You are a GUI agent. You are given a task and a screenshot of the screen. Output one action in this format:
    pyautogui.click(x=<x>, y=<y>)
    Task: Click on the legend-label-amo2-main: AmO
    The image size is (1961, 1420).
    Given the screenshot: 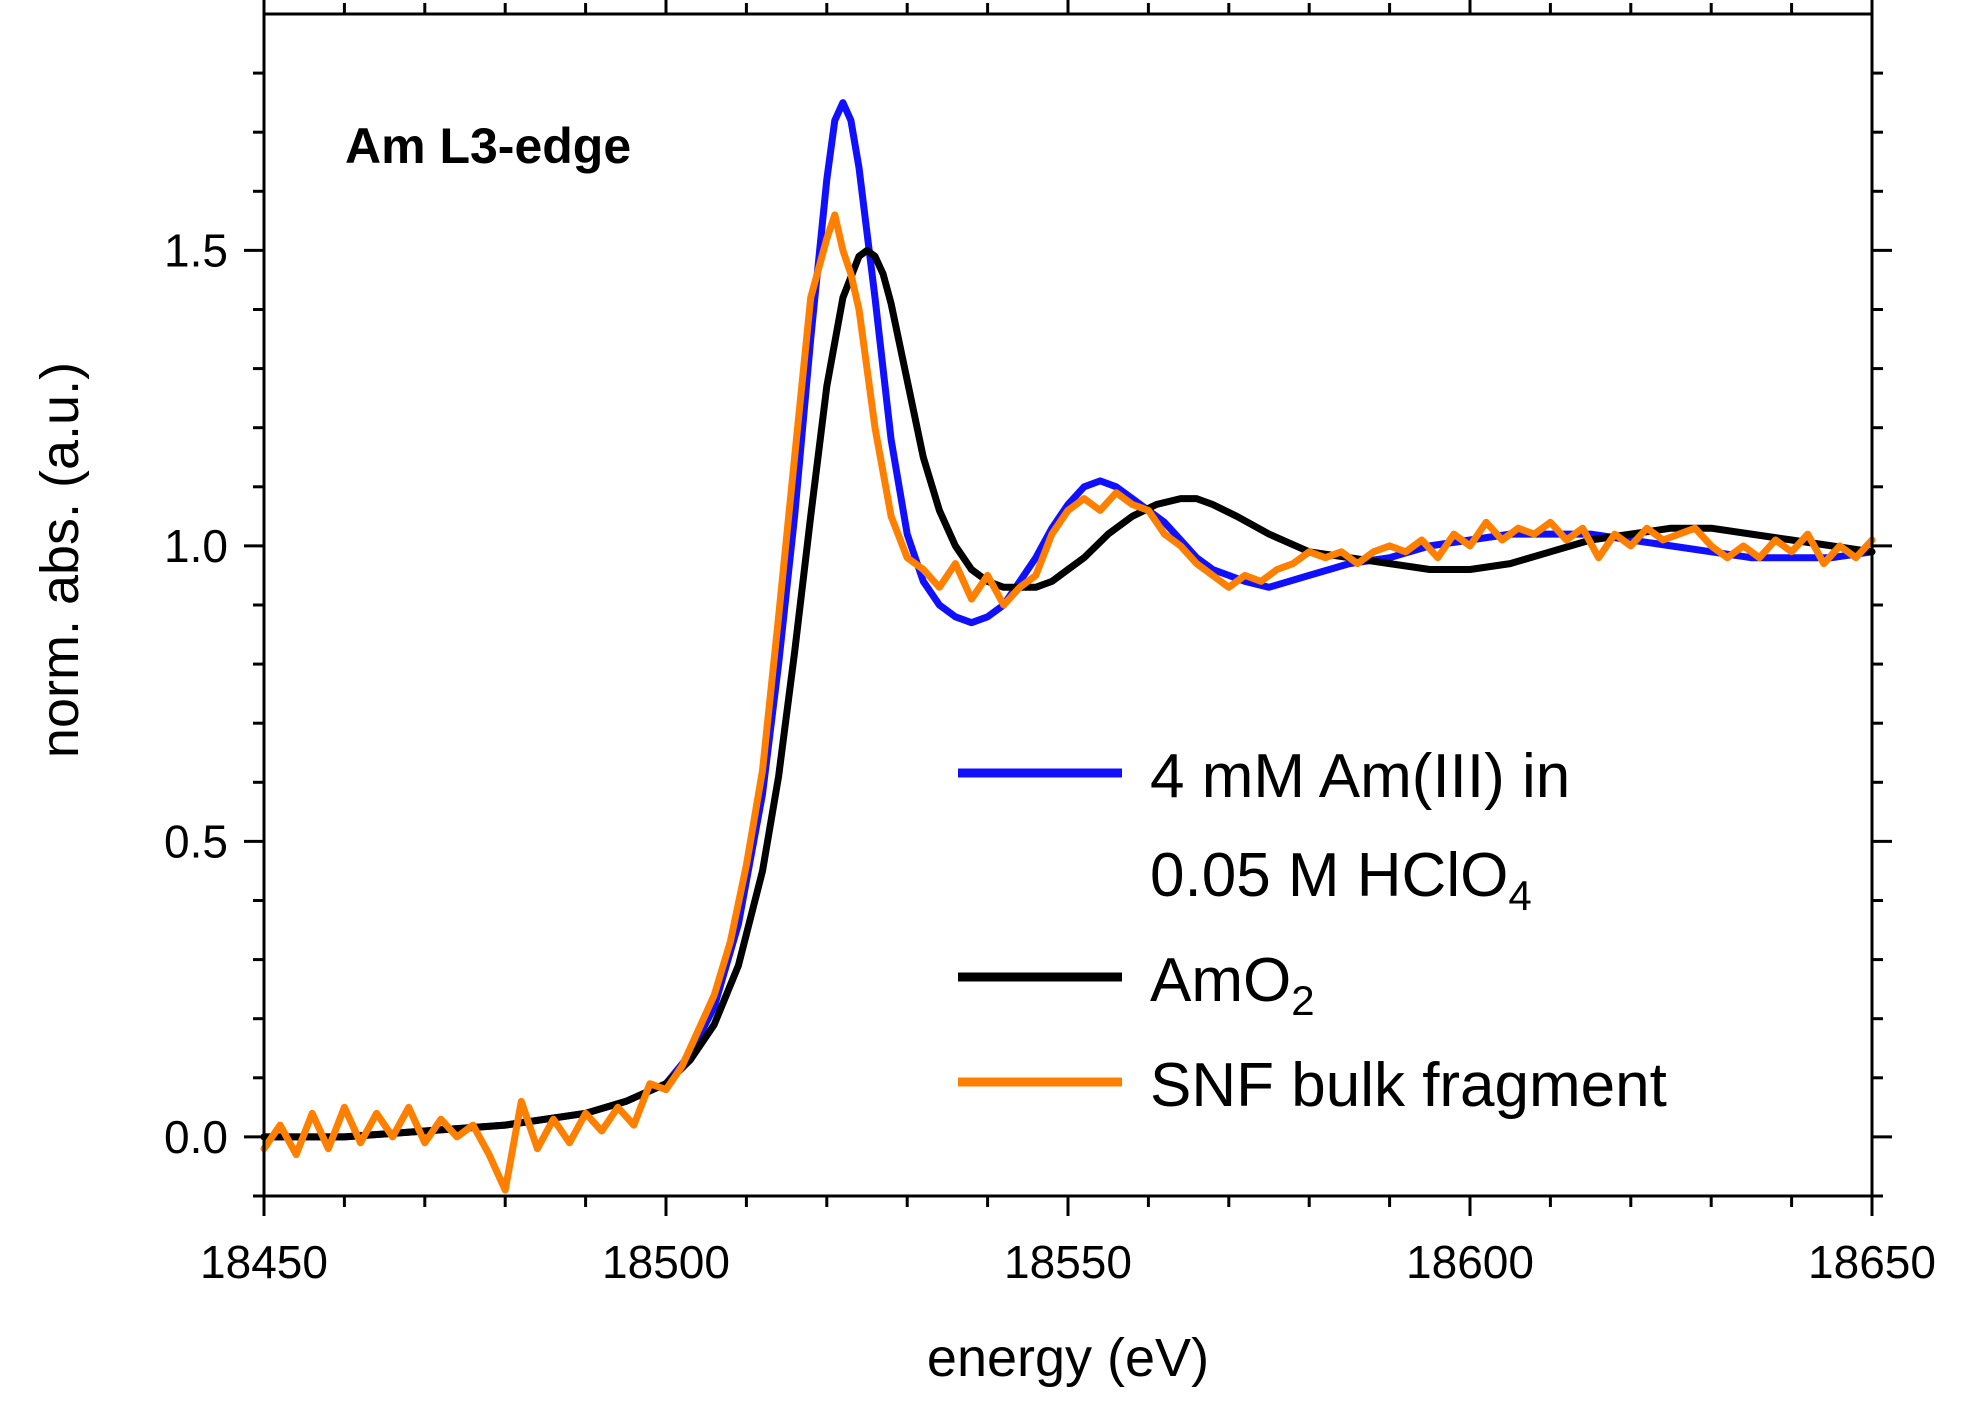 What is the action you would take?
    pyautogui.click(x=1220, y=980)
    